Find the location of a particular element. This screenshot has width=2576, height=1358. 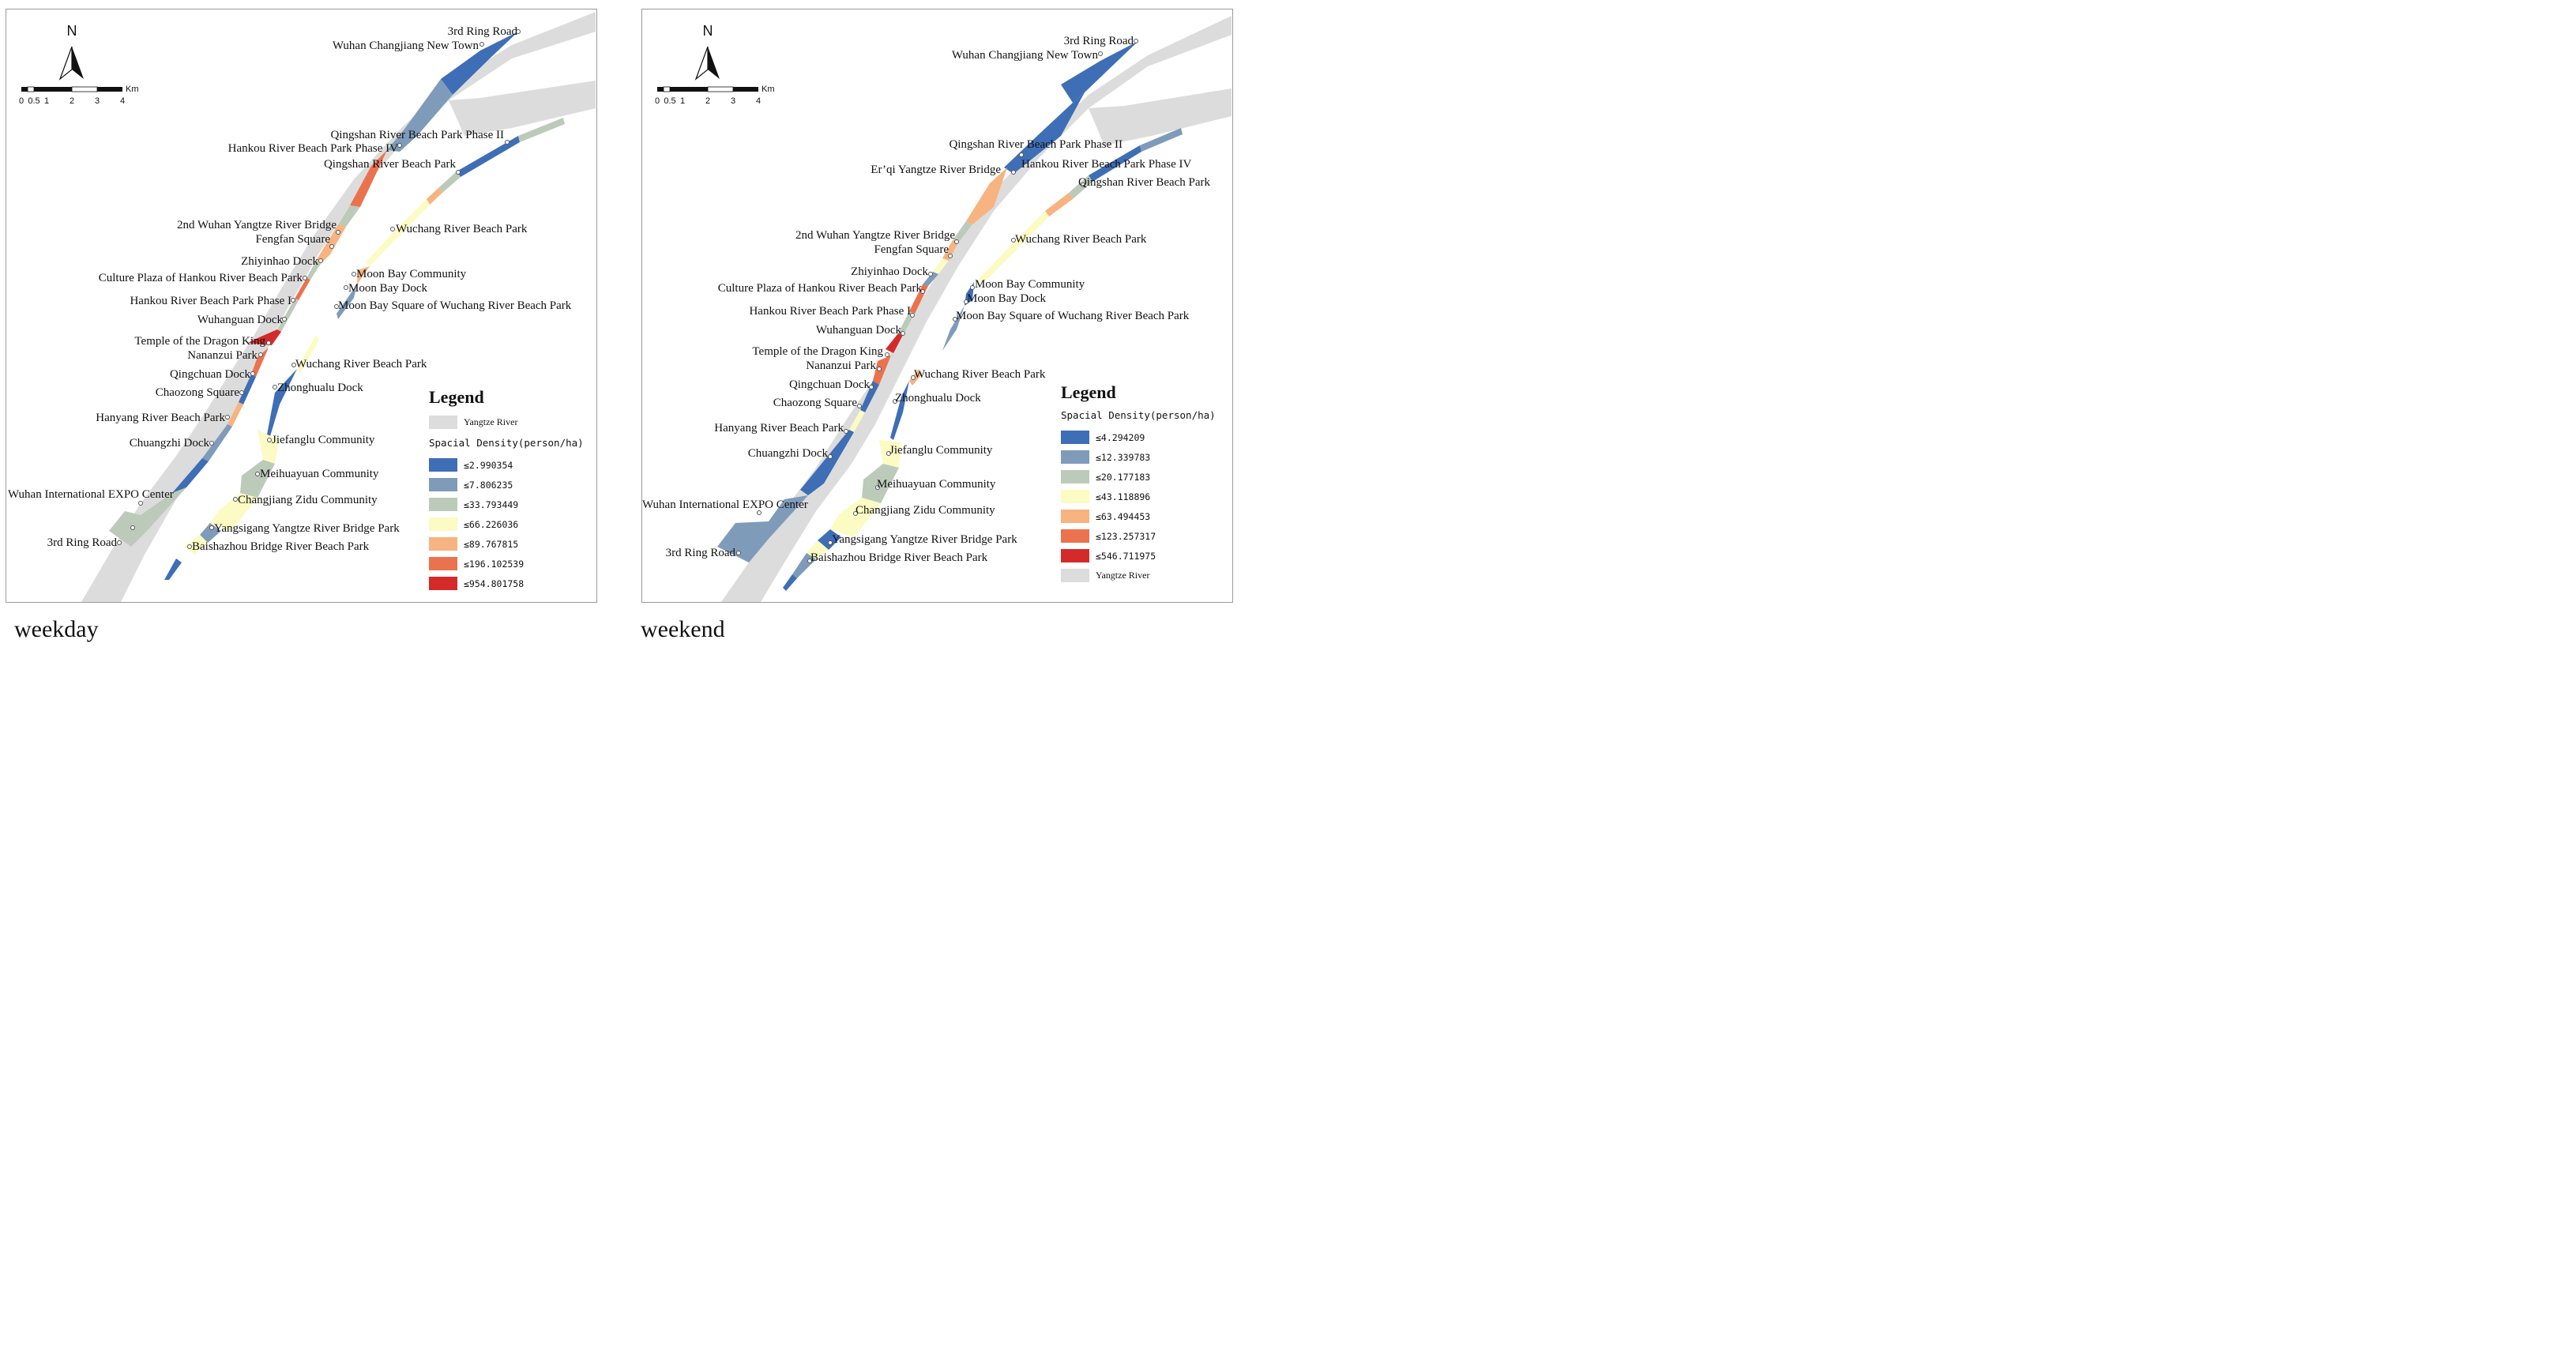

place-label: Fengfan Square is located at coordinates (293, 239).